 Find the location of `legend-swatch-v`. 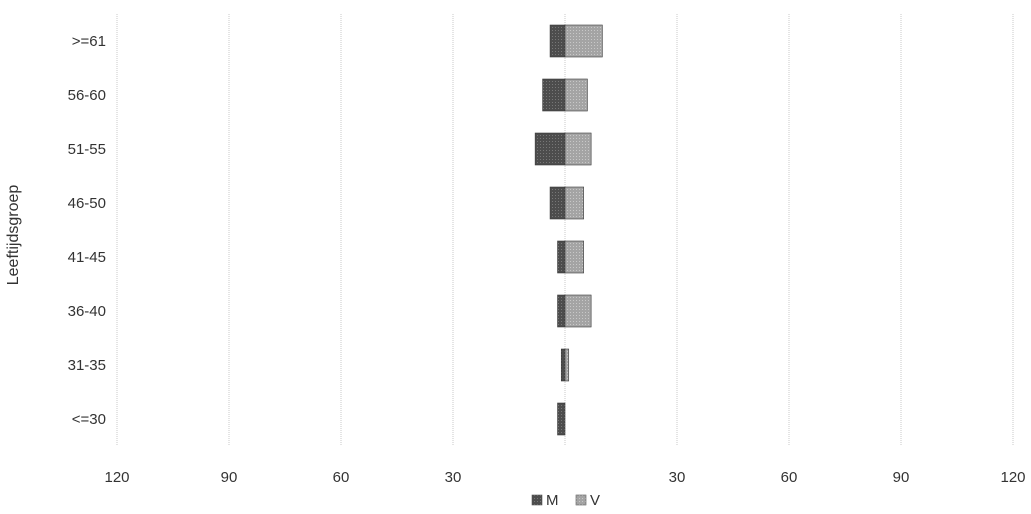

legend-swatch-v is located at coordinates (581, 500).